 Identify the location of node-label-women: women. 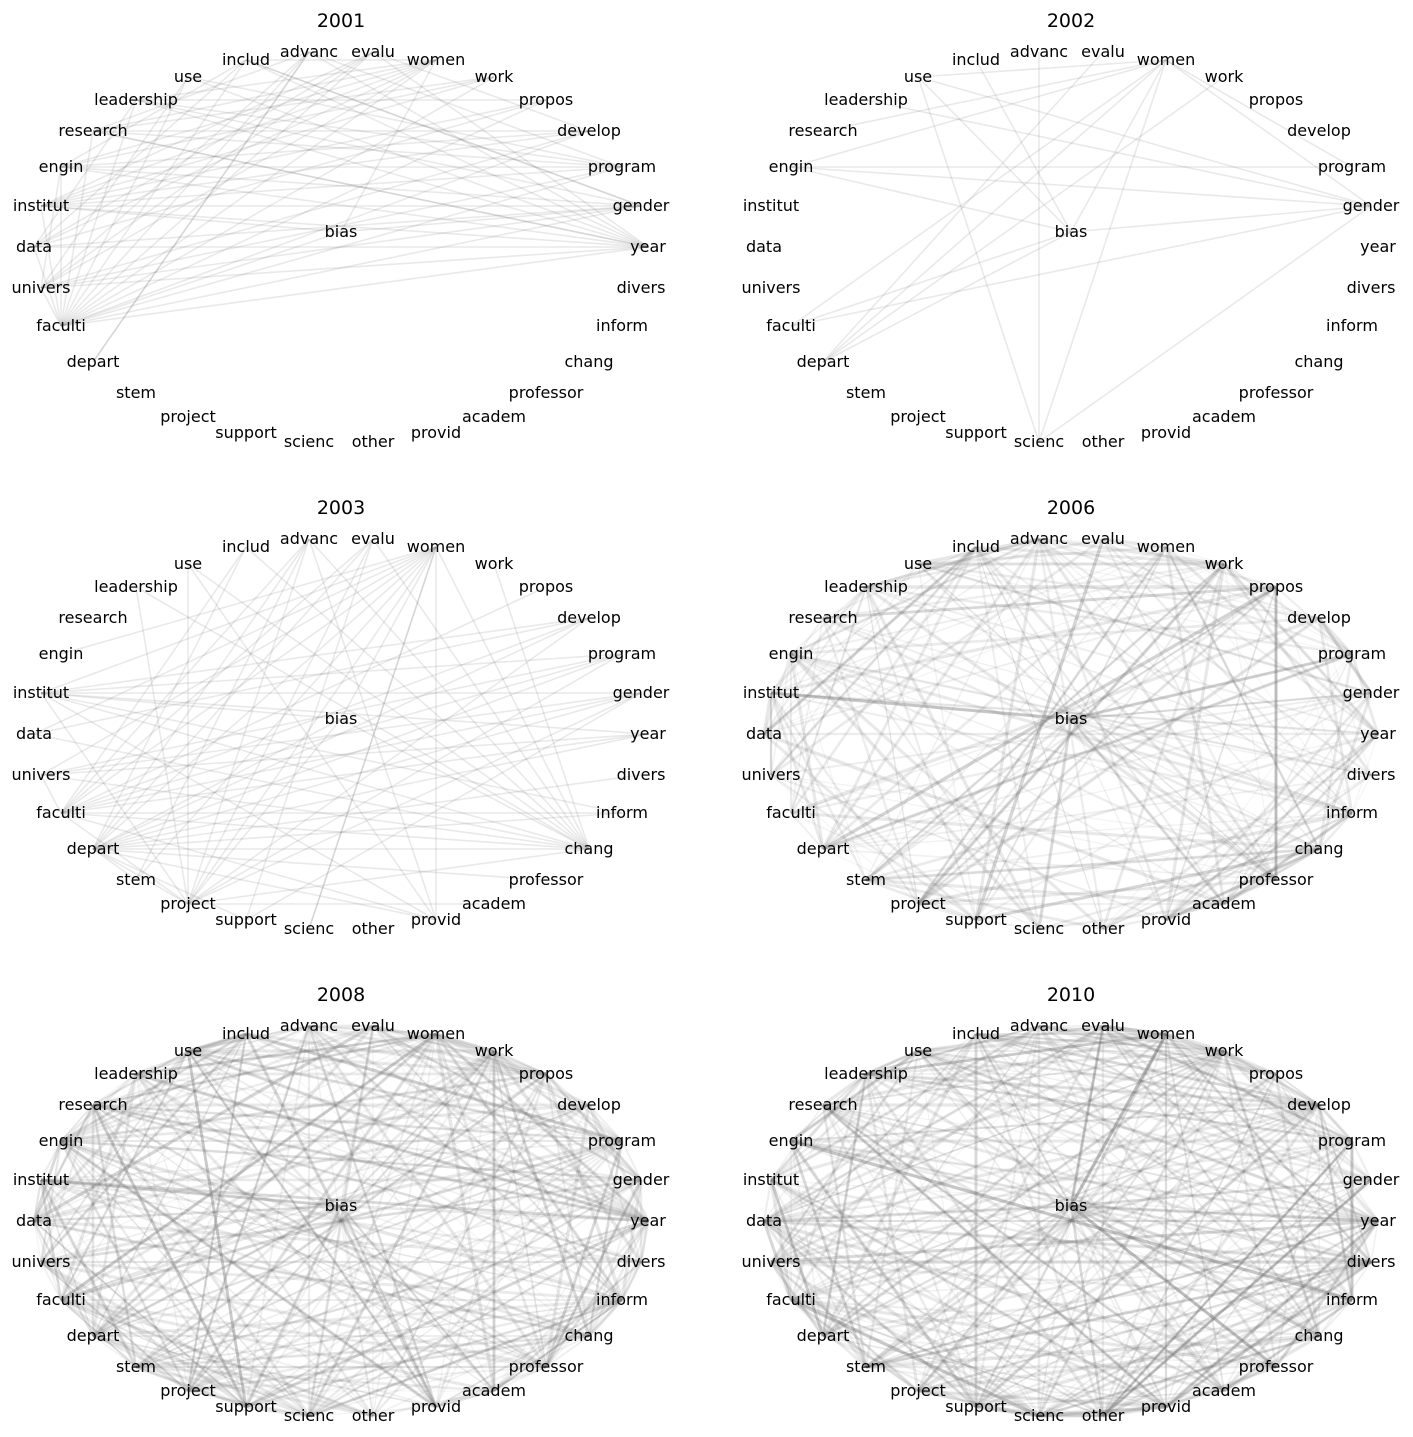
(1166, 1033).